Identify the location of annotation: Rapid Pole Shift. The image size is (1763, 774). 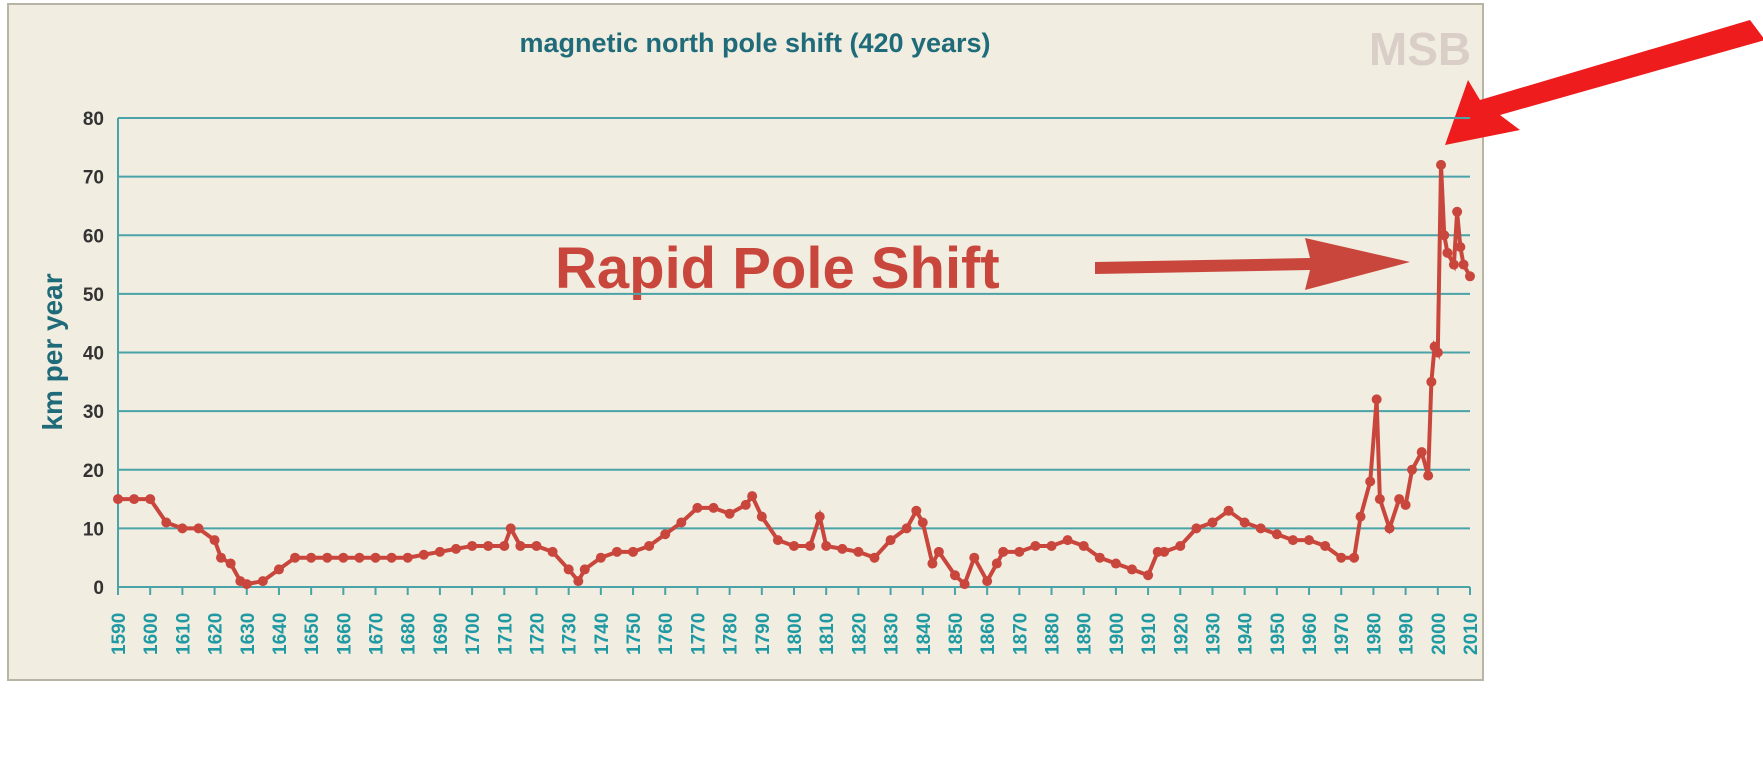
(777, 268).